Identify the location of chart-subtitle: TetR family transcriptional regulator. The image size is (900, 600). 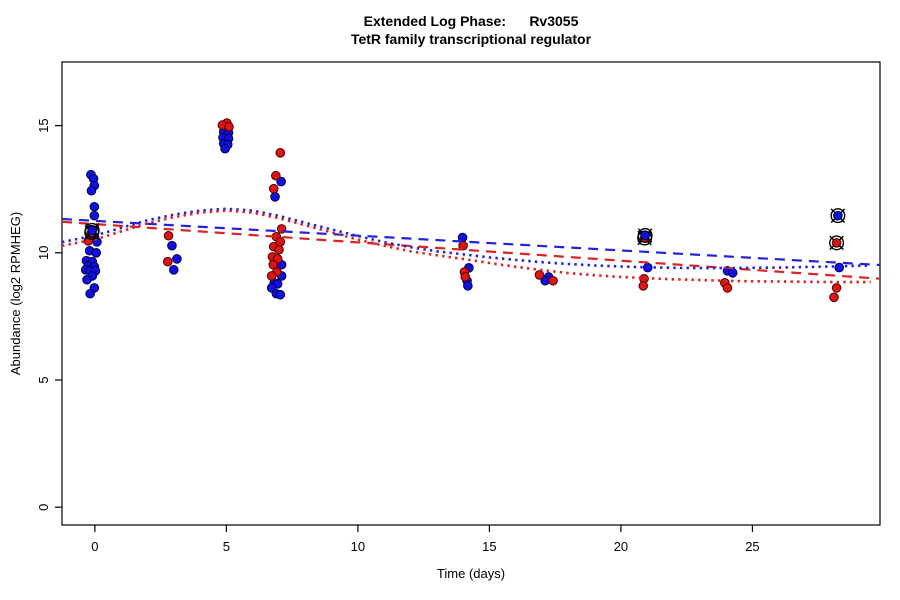
(471, 39).